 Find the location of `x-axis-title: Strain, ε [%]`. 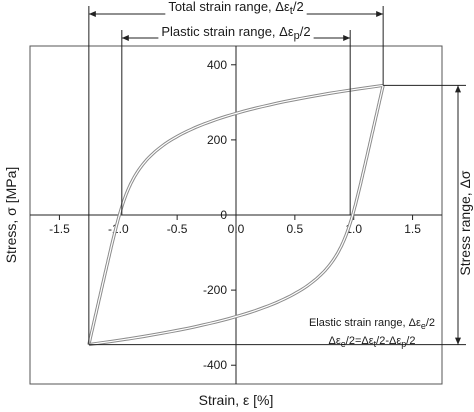

x-axis-title: Strain, ε [%] is located at coordinates (236, 400).